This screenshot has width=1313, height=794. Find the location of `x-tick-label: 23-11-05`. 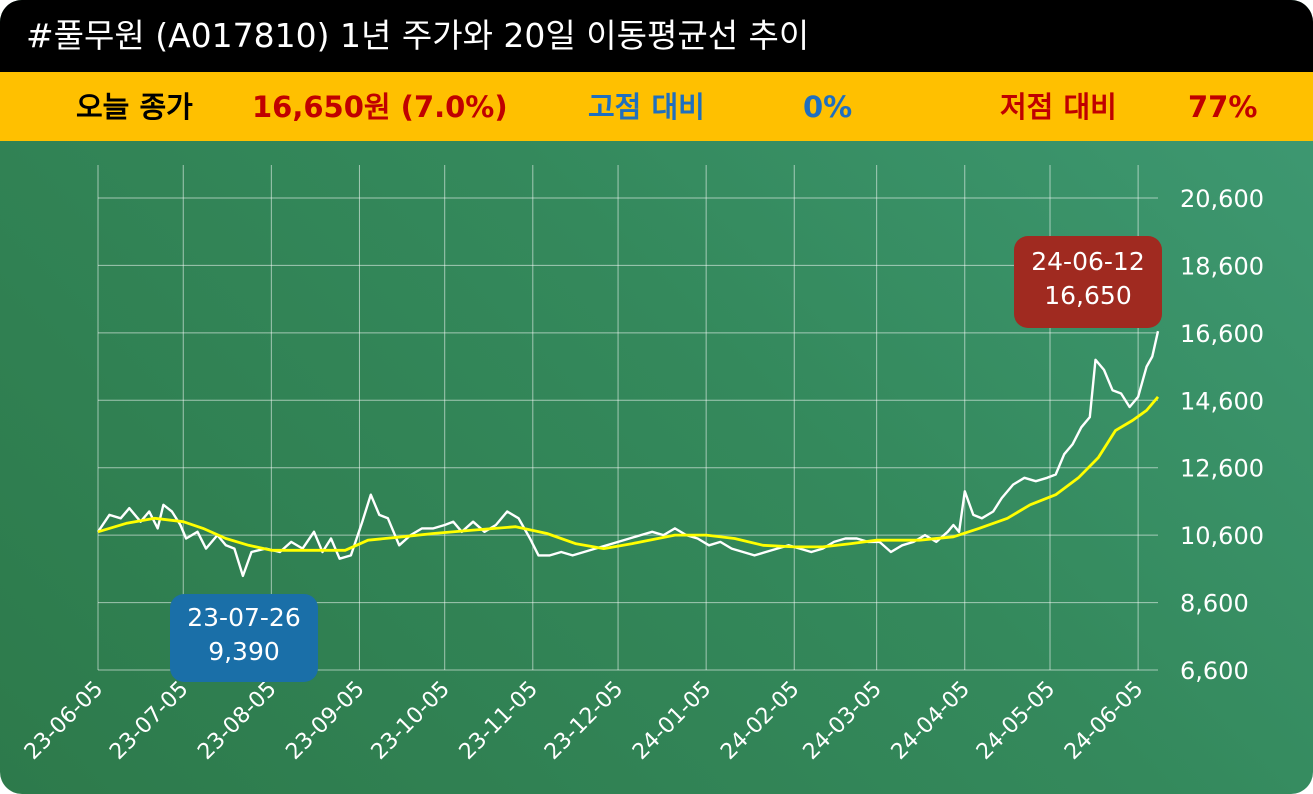

x-tick-label: 23-11-05 is located at coordinates (499, 721).